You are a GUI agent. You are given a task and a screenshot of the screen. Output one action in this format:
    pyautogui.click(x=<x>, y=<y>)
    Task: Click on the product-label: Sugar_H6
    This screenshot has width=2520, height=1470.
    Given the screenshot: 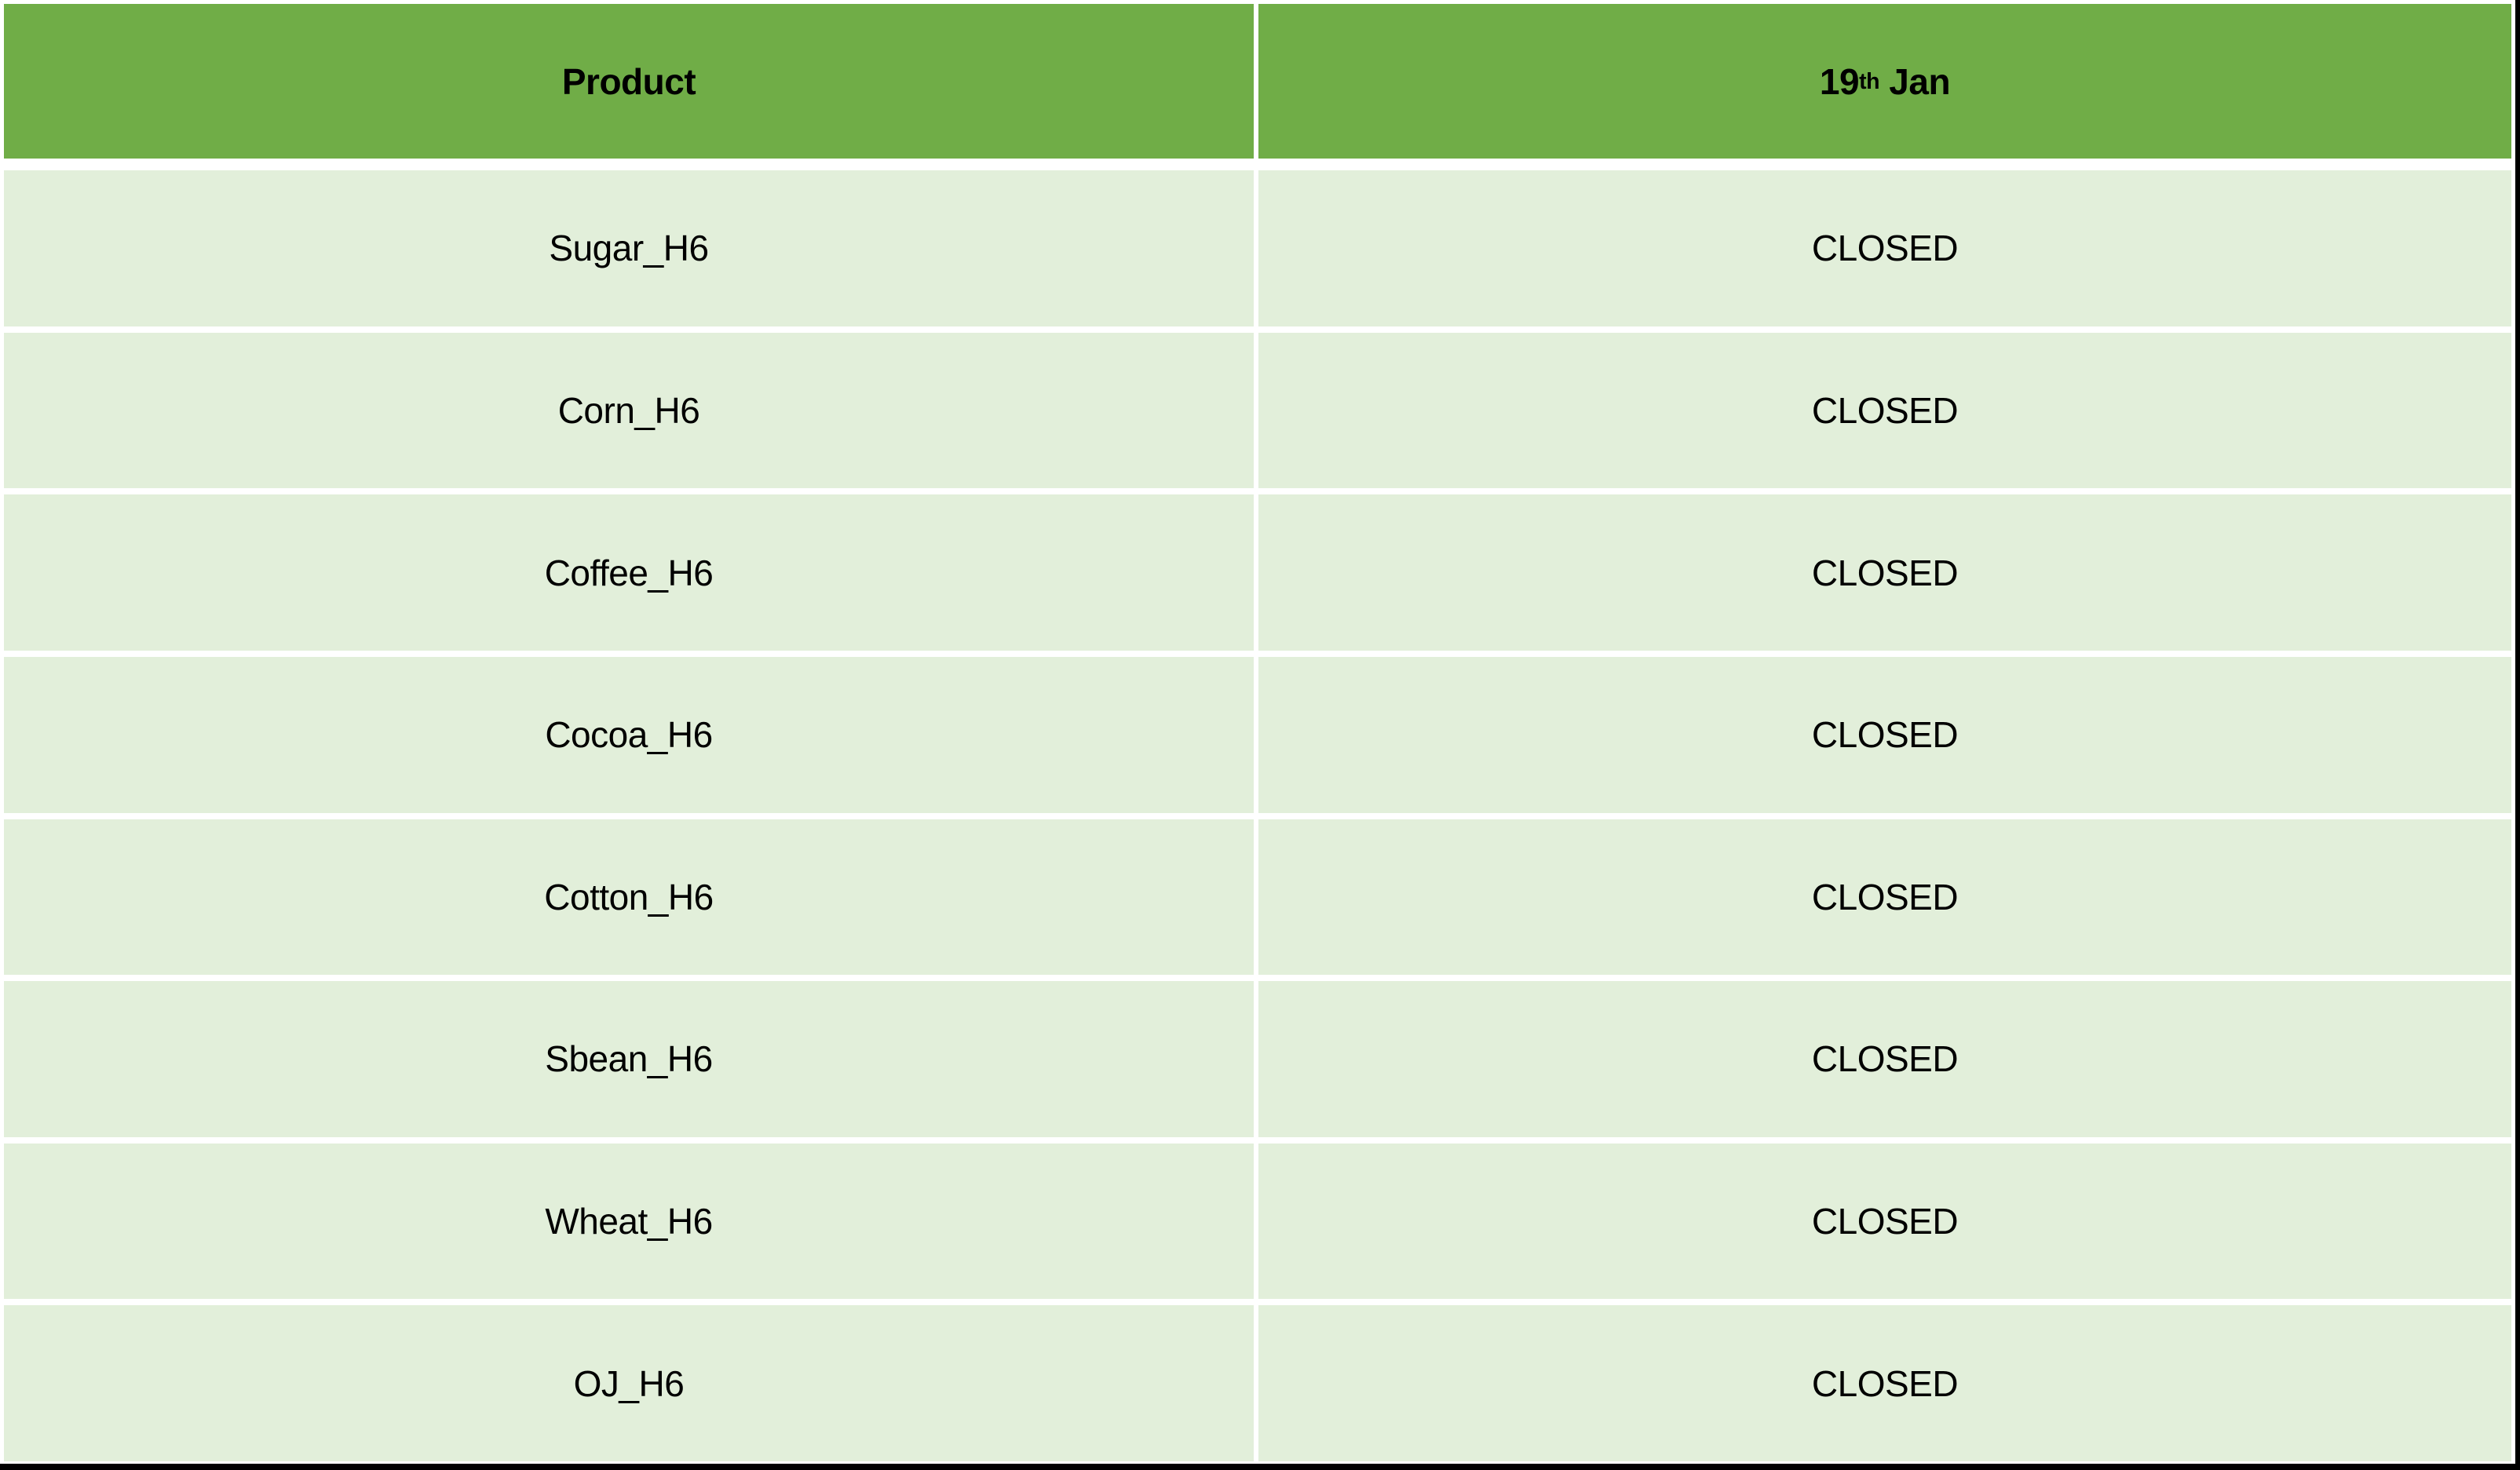 What is the action you would take?
    pyautogui.click(x=629, y=249)
    